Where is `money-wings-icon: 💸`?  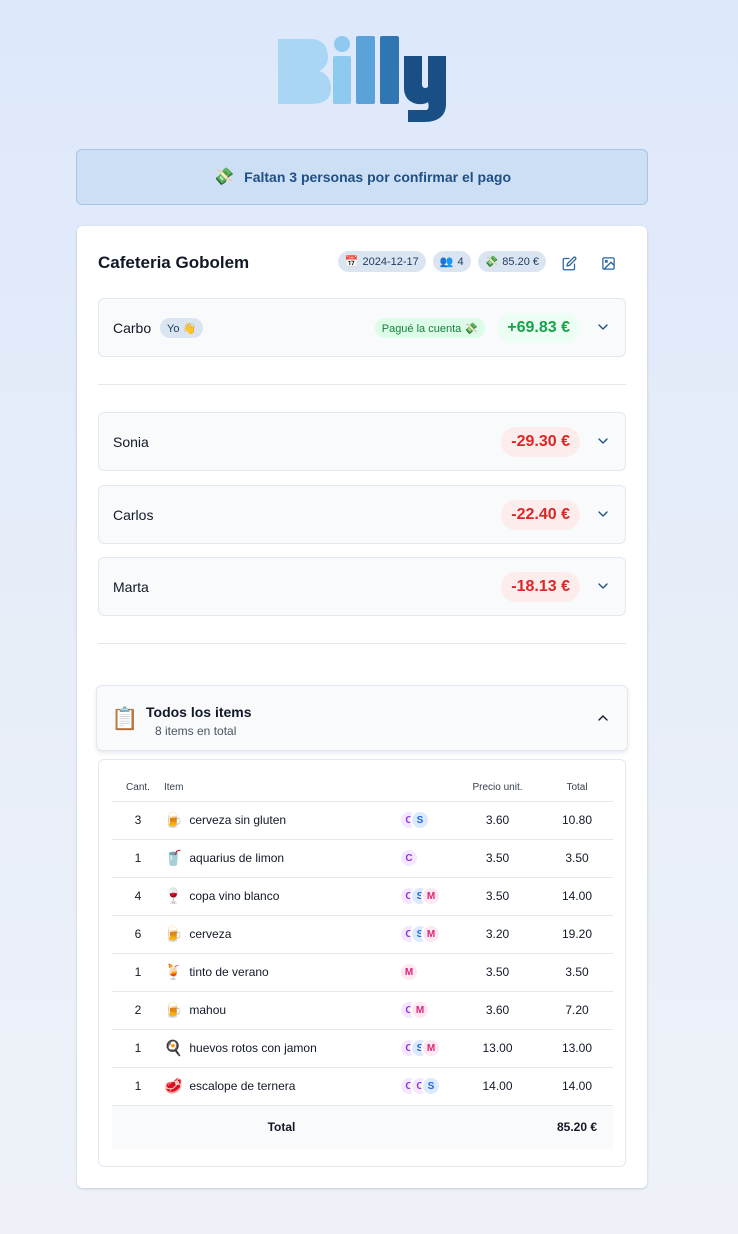 money-wings-icon: 💸 is located at coordinates (223, 176).